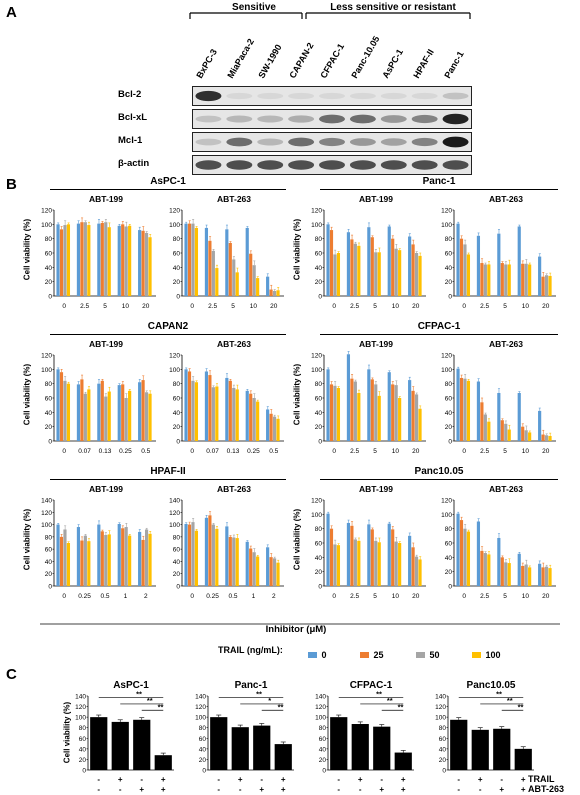  What do you see at coordinates (11, 12) in the screenshot?
I see `panel-a-letter: A` at bounding box center [11, 12].